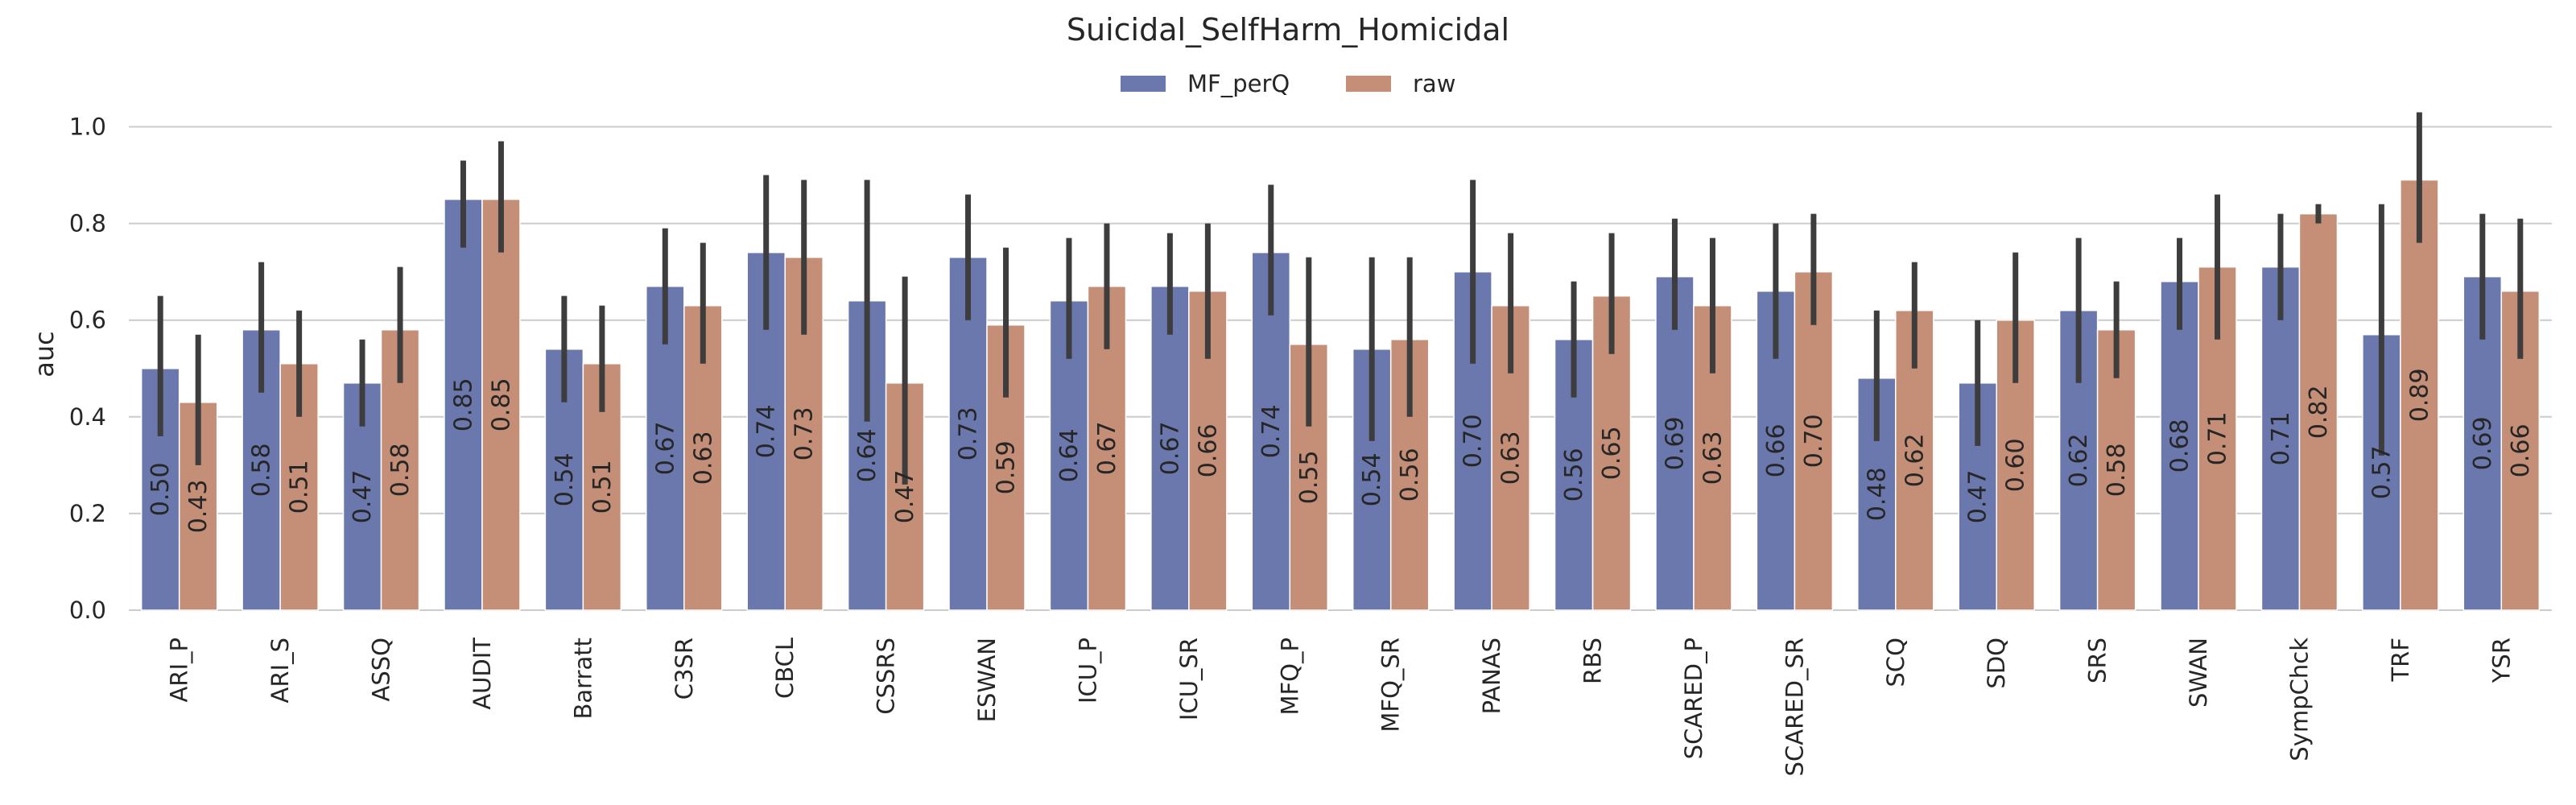 The width and height of the screenshot is (2576, 805). What do you see at coordinates (987, 680) in the screenshot?
I see `x-tick-label: ESWAN` at bounding box center [987, 680].